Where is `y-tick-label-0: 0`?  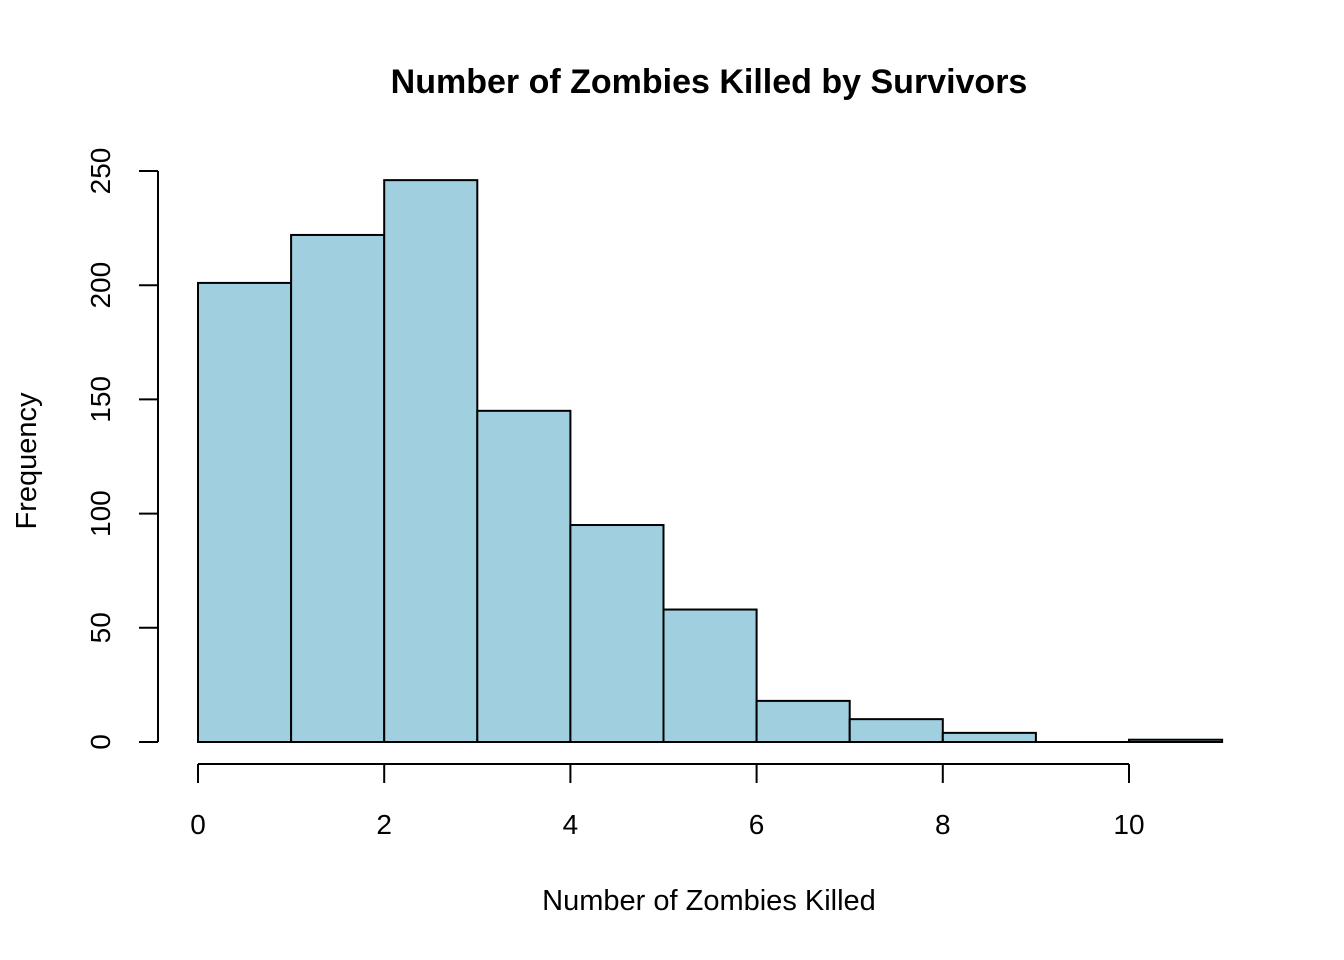 y-tick-label-0: 0 is located at coordinates (100, 742).